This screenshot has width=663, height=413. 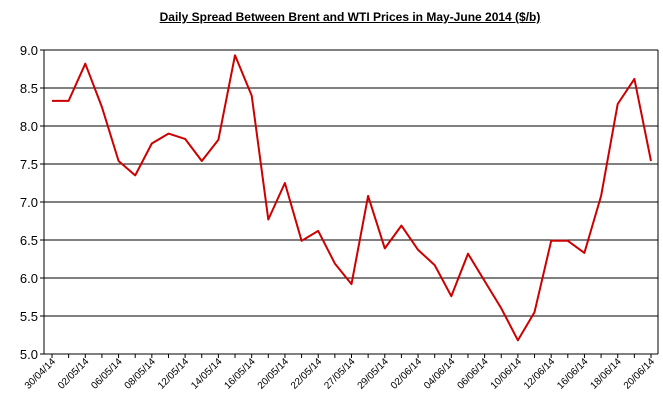 I want to click on x-tick-label: 06/05/14, so click(x=107, y=374).